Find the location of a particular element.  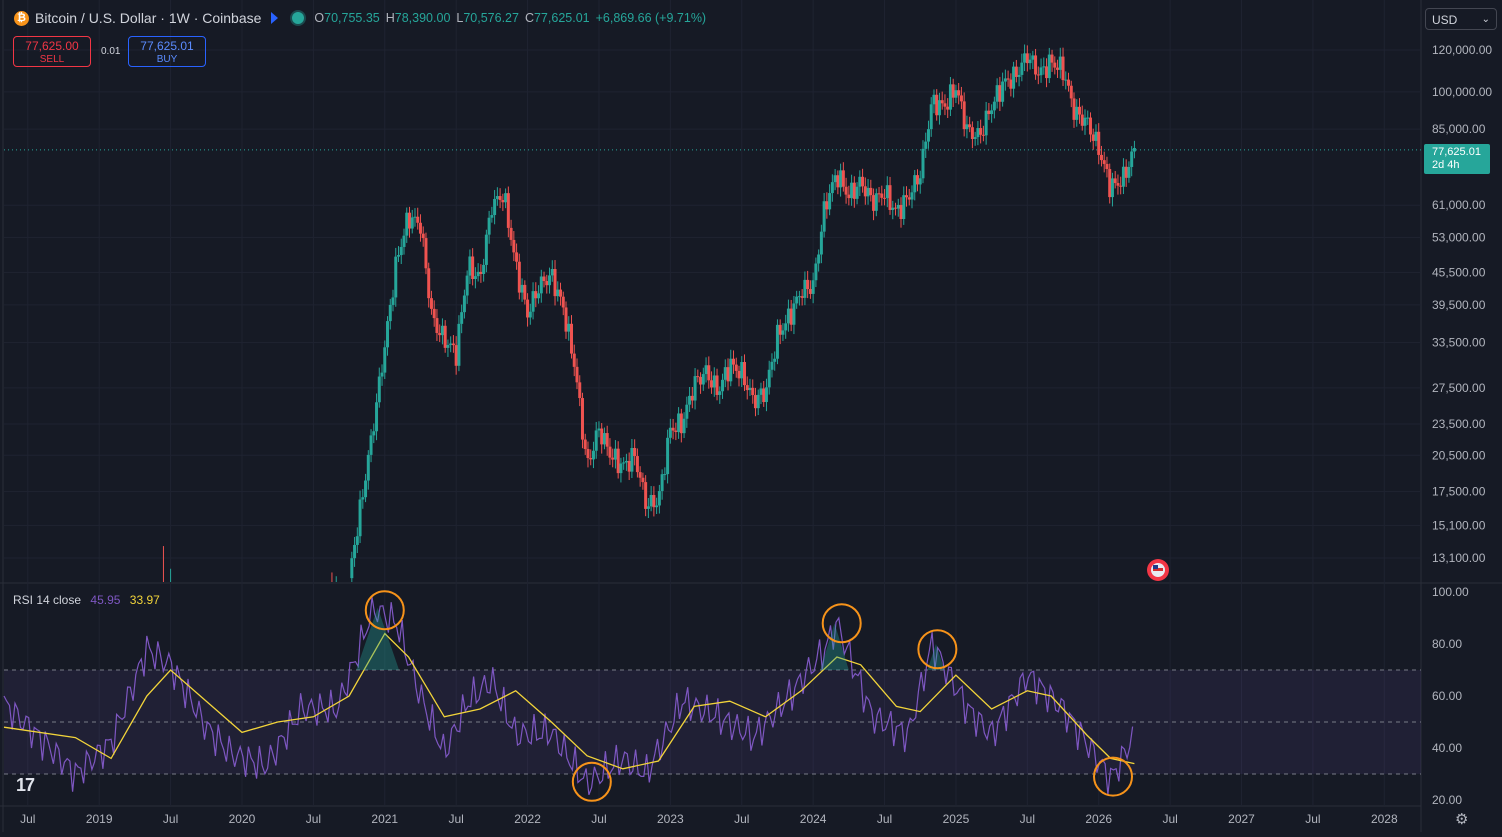

currency-select: USD ⌄ is located at coordinates (1461, 19).